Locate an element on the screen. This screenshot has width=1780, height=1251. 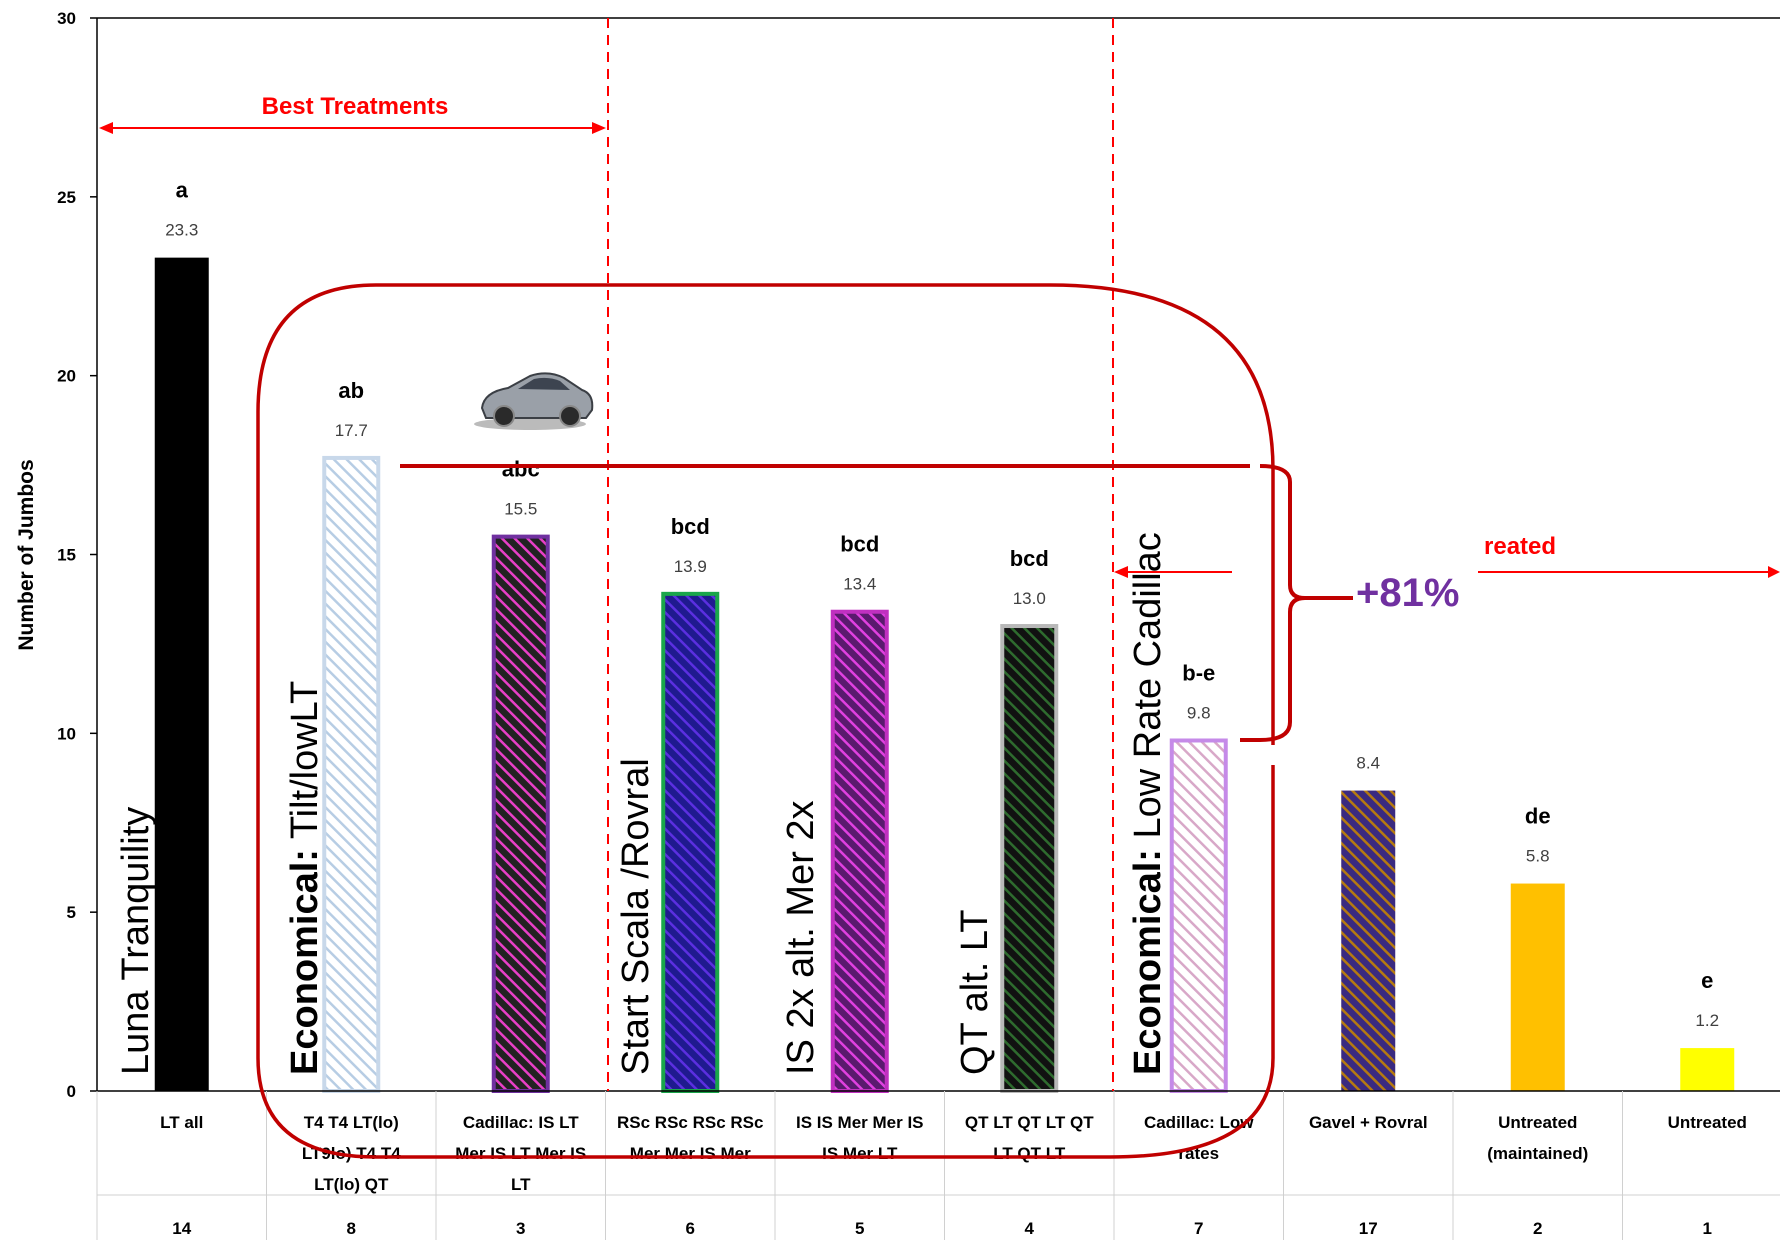
label-text-part: QT alt. LT is located at coordinates (975, 992).